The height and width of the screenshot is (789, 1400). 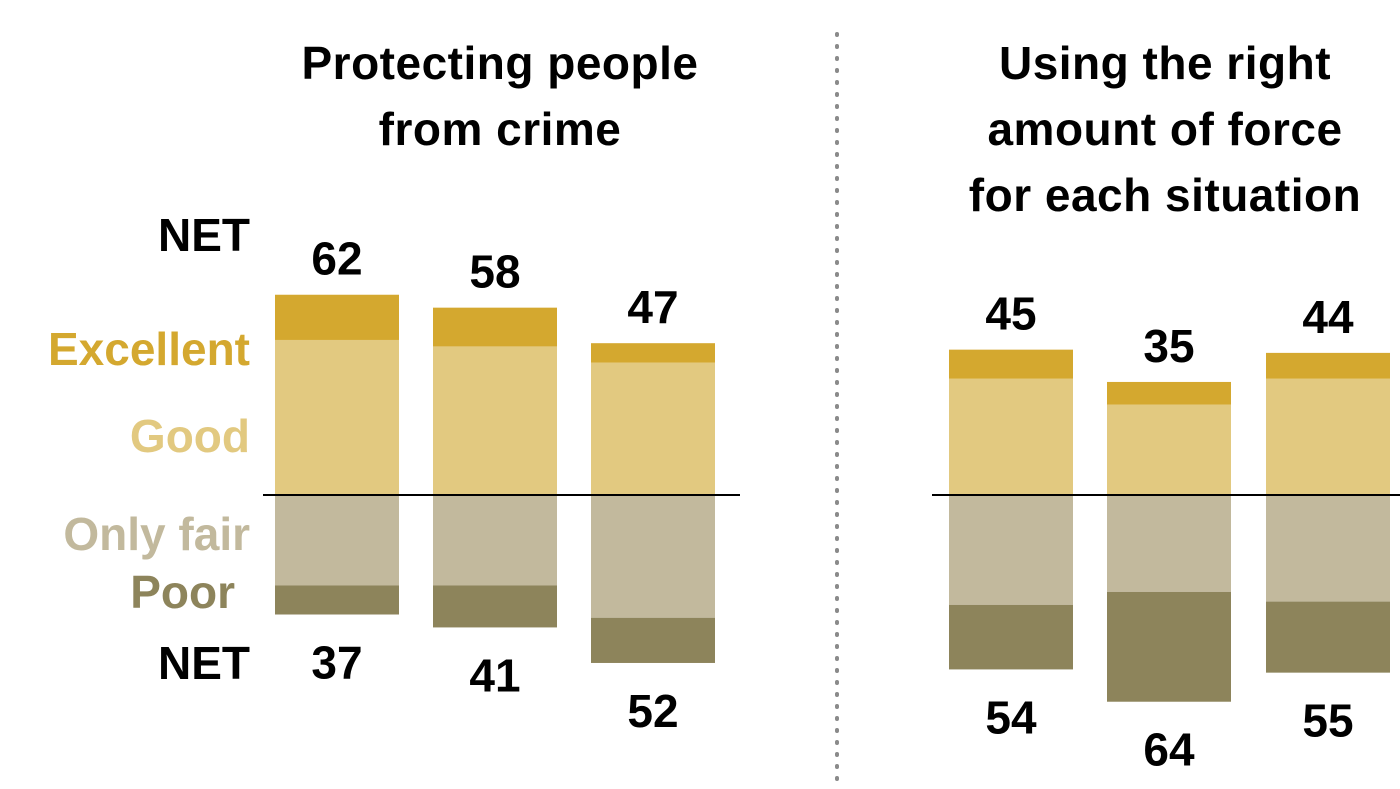 What do you see at coordinates (1011, 364) in the screenshot?
I see `bar-force-1-excellent` at bounding box center [1011, 364].